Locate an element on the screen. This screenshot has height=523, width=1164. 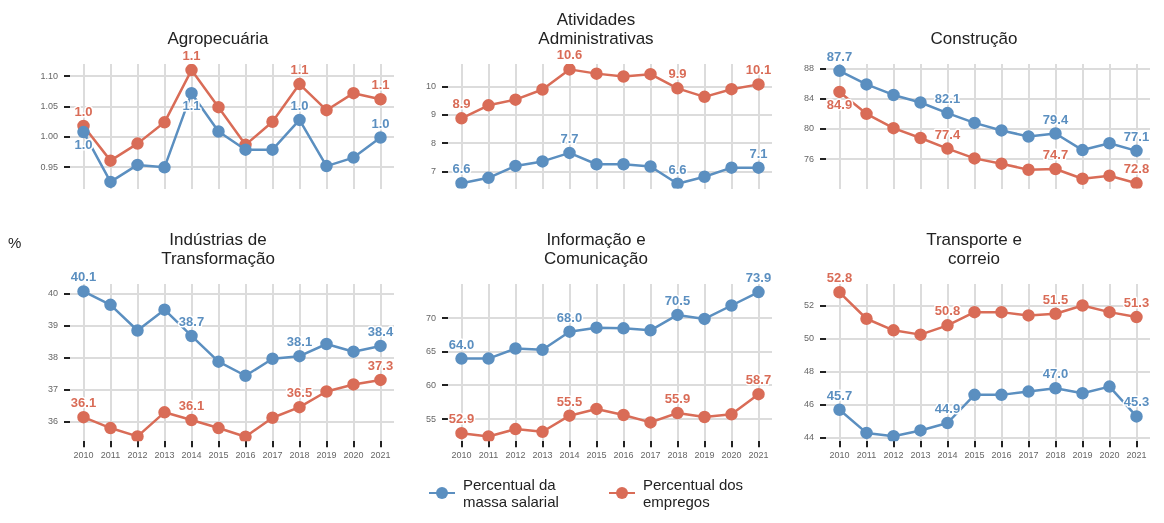
data-label: 55.5 is located at coordinates (569, 401).